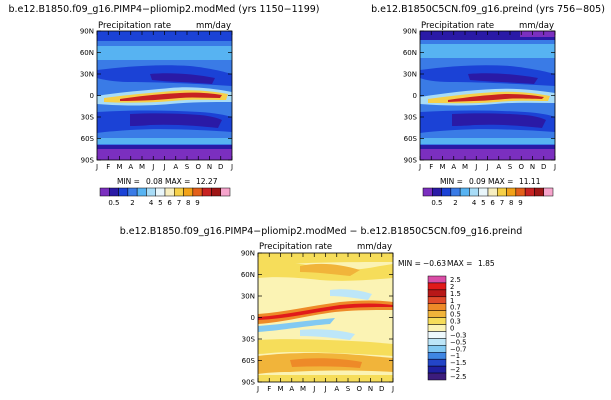 Image resolution: width=611 pixels, height=400 pixels. What do you see at coordinates (537, 34) in the screenshot?
I see `panel-2-arctic-purple` at bounding box center [537, 34].